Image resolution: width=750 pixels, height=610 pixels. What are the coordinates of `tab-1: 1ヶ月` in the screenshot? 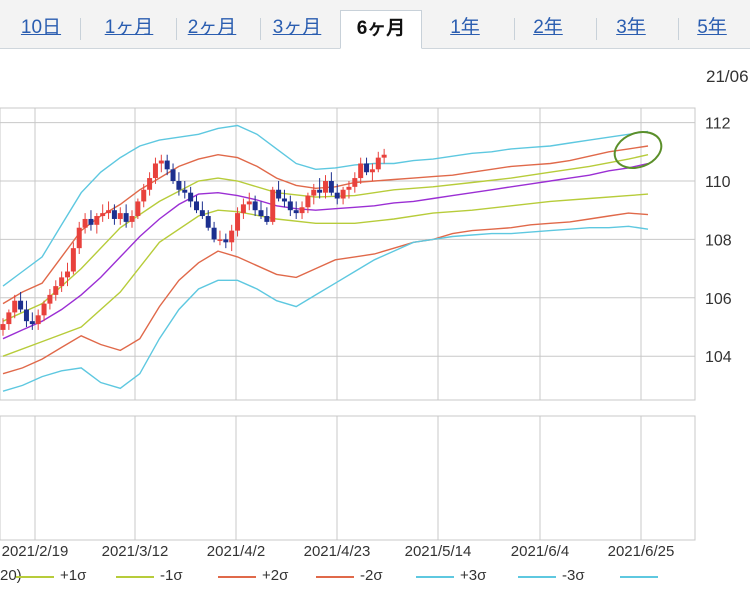 It's located at (129, 27).